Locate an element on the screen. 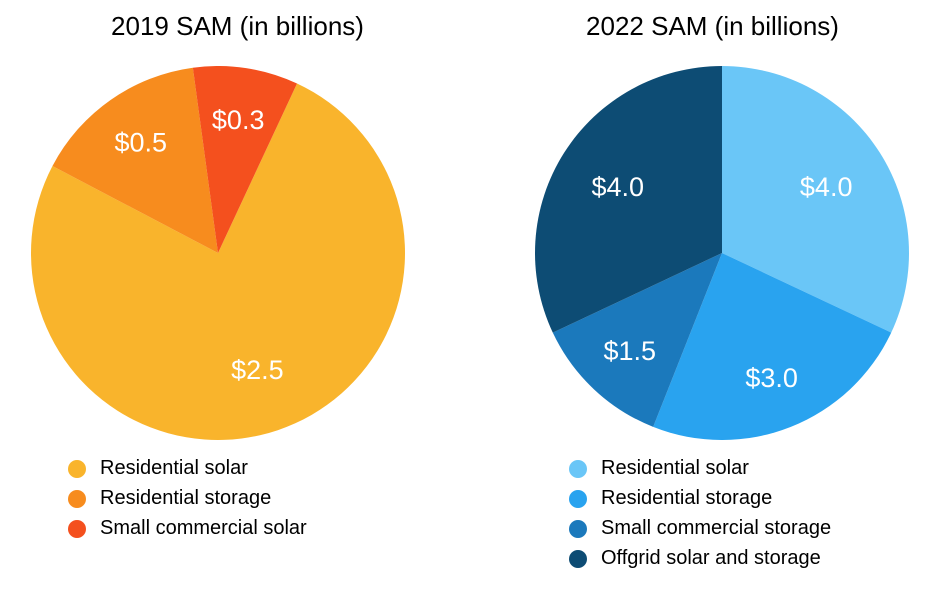 Image resolution: width=950 pixels, height=610 pixels. pie-slice-offgrid-solar-and-storage is located at coordinates (628, 199).